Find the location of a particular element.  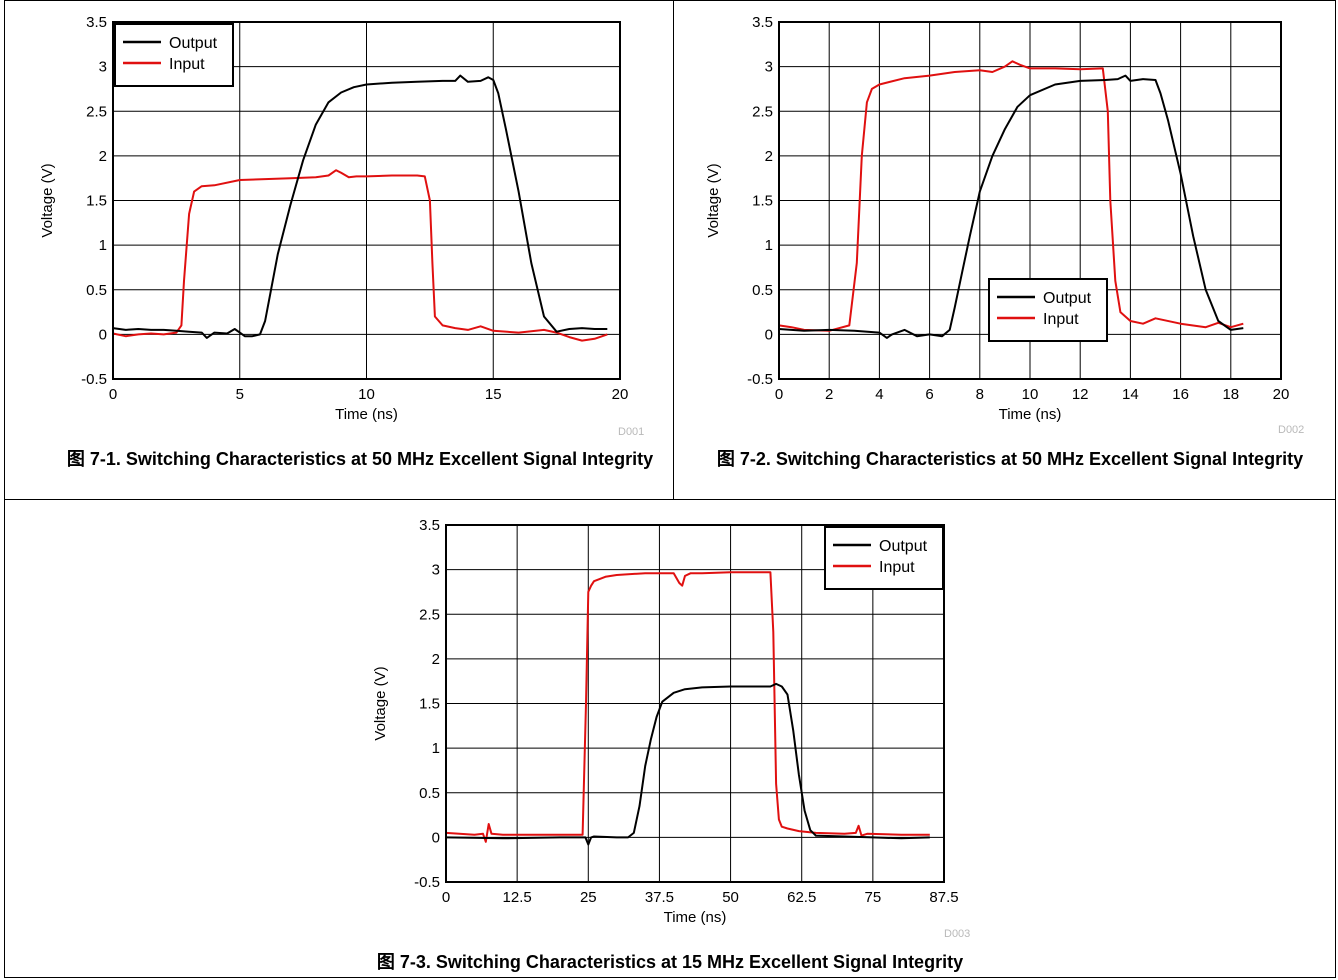

x-tick-label: 14 is located at coordinates (1130, 394).